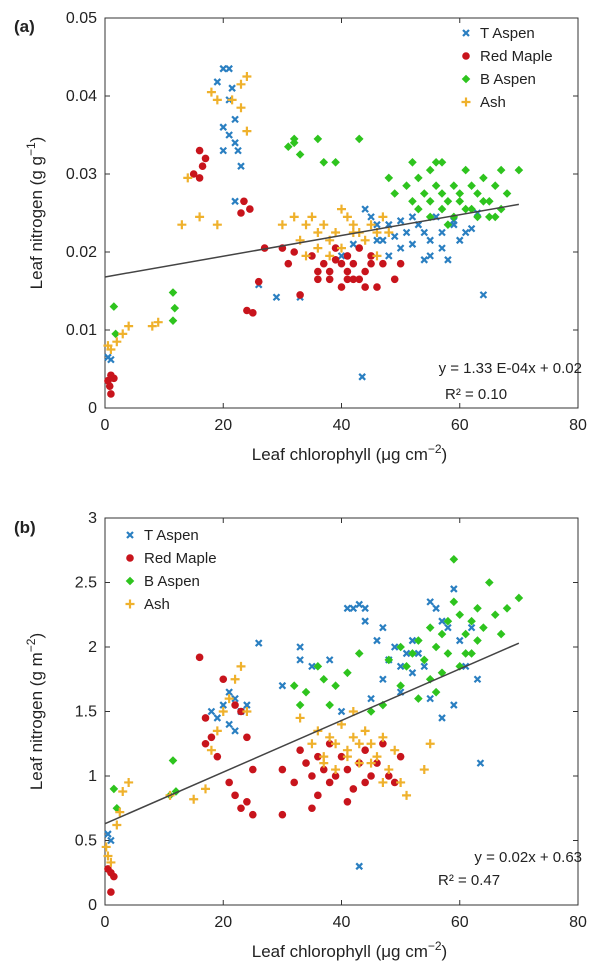 The height and width of the screenshot is (975, 612). I want to click on series-red-maple, so click(254, 774).